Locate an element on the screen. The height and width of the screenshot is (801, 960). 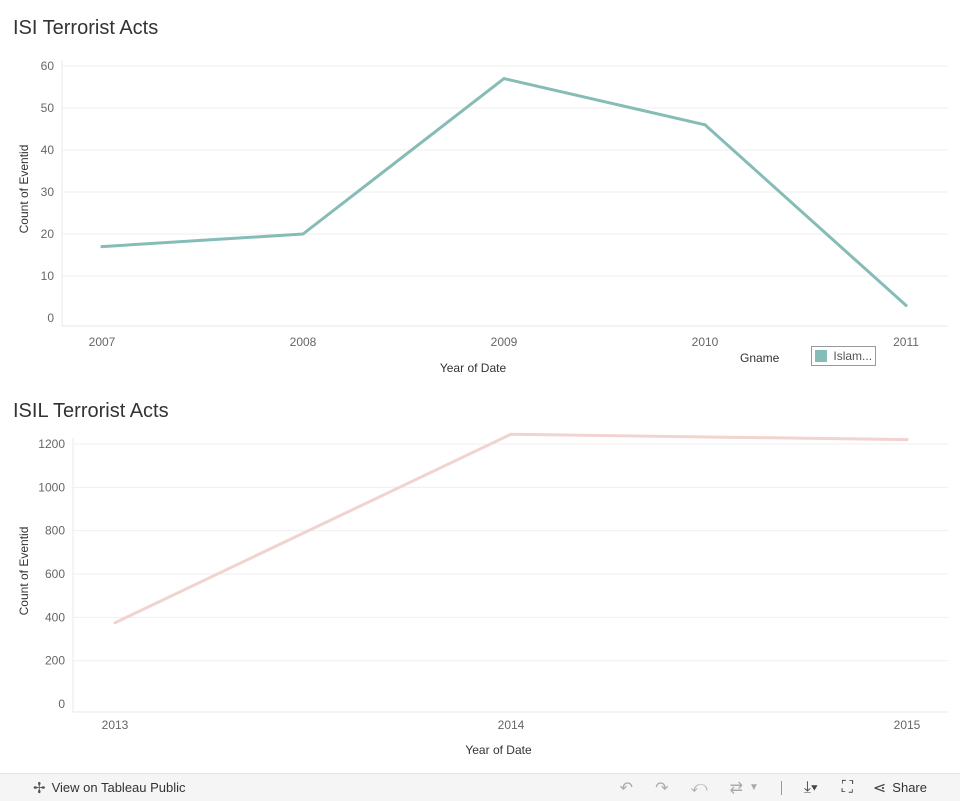
toolbar-divider is located at coordinates (781, 787).